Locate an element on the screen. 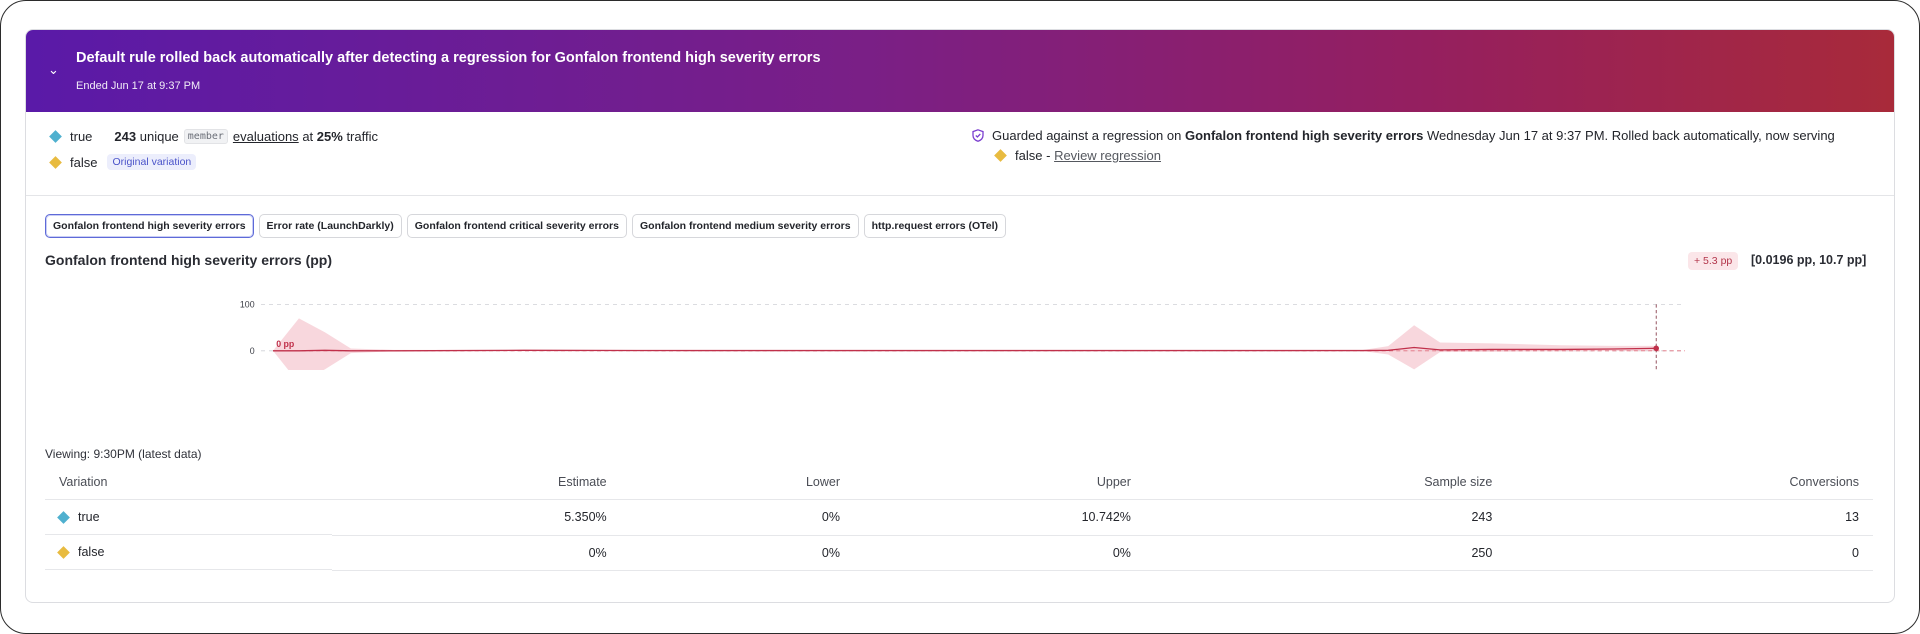 This screenshot has width=1920, height=634. zero-label: 0 pp is located at coordinates (285, 344).